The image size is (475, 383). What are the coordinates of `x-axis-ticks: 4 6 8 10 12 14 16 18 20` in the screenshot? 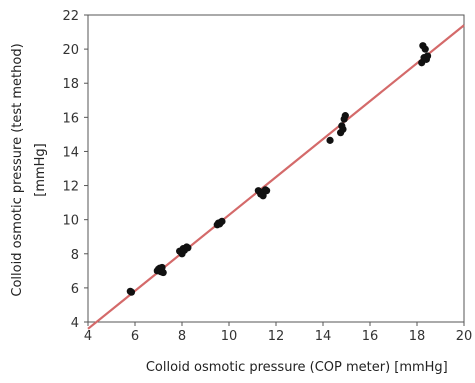 It's located at (278, 333).